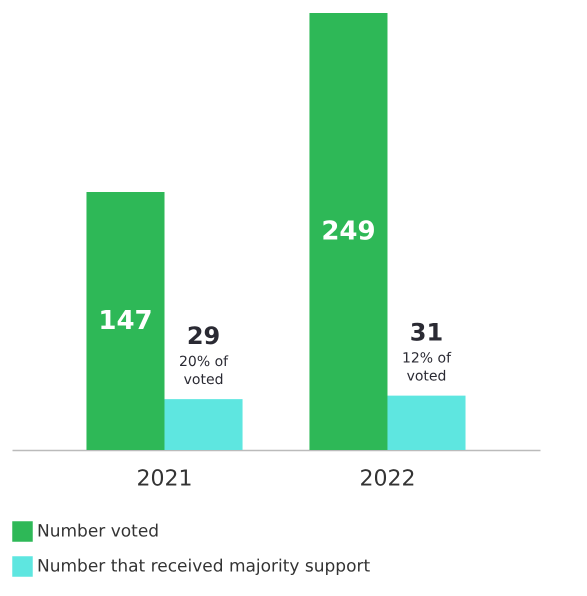 The height and width of the screenshot is (596, 587). I want to click on annotation: 12% of voted, so click(427, 367).